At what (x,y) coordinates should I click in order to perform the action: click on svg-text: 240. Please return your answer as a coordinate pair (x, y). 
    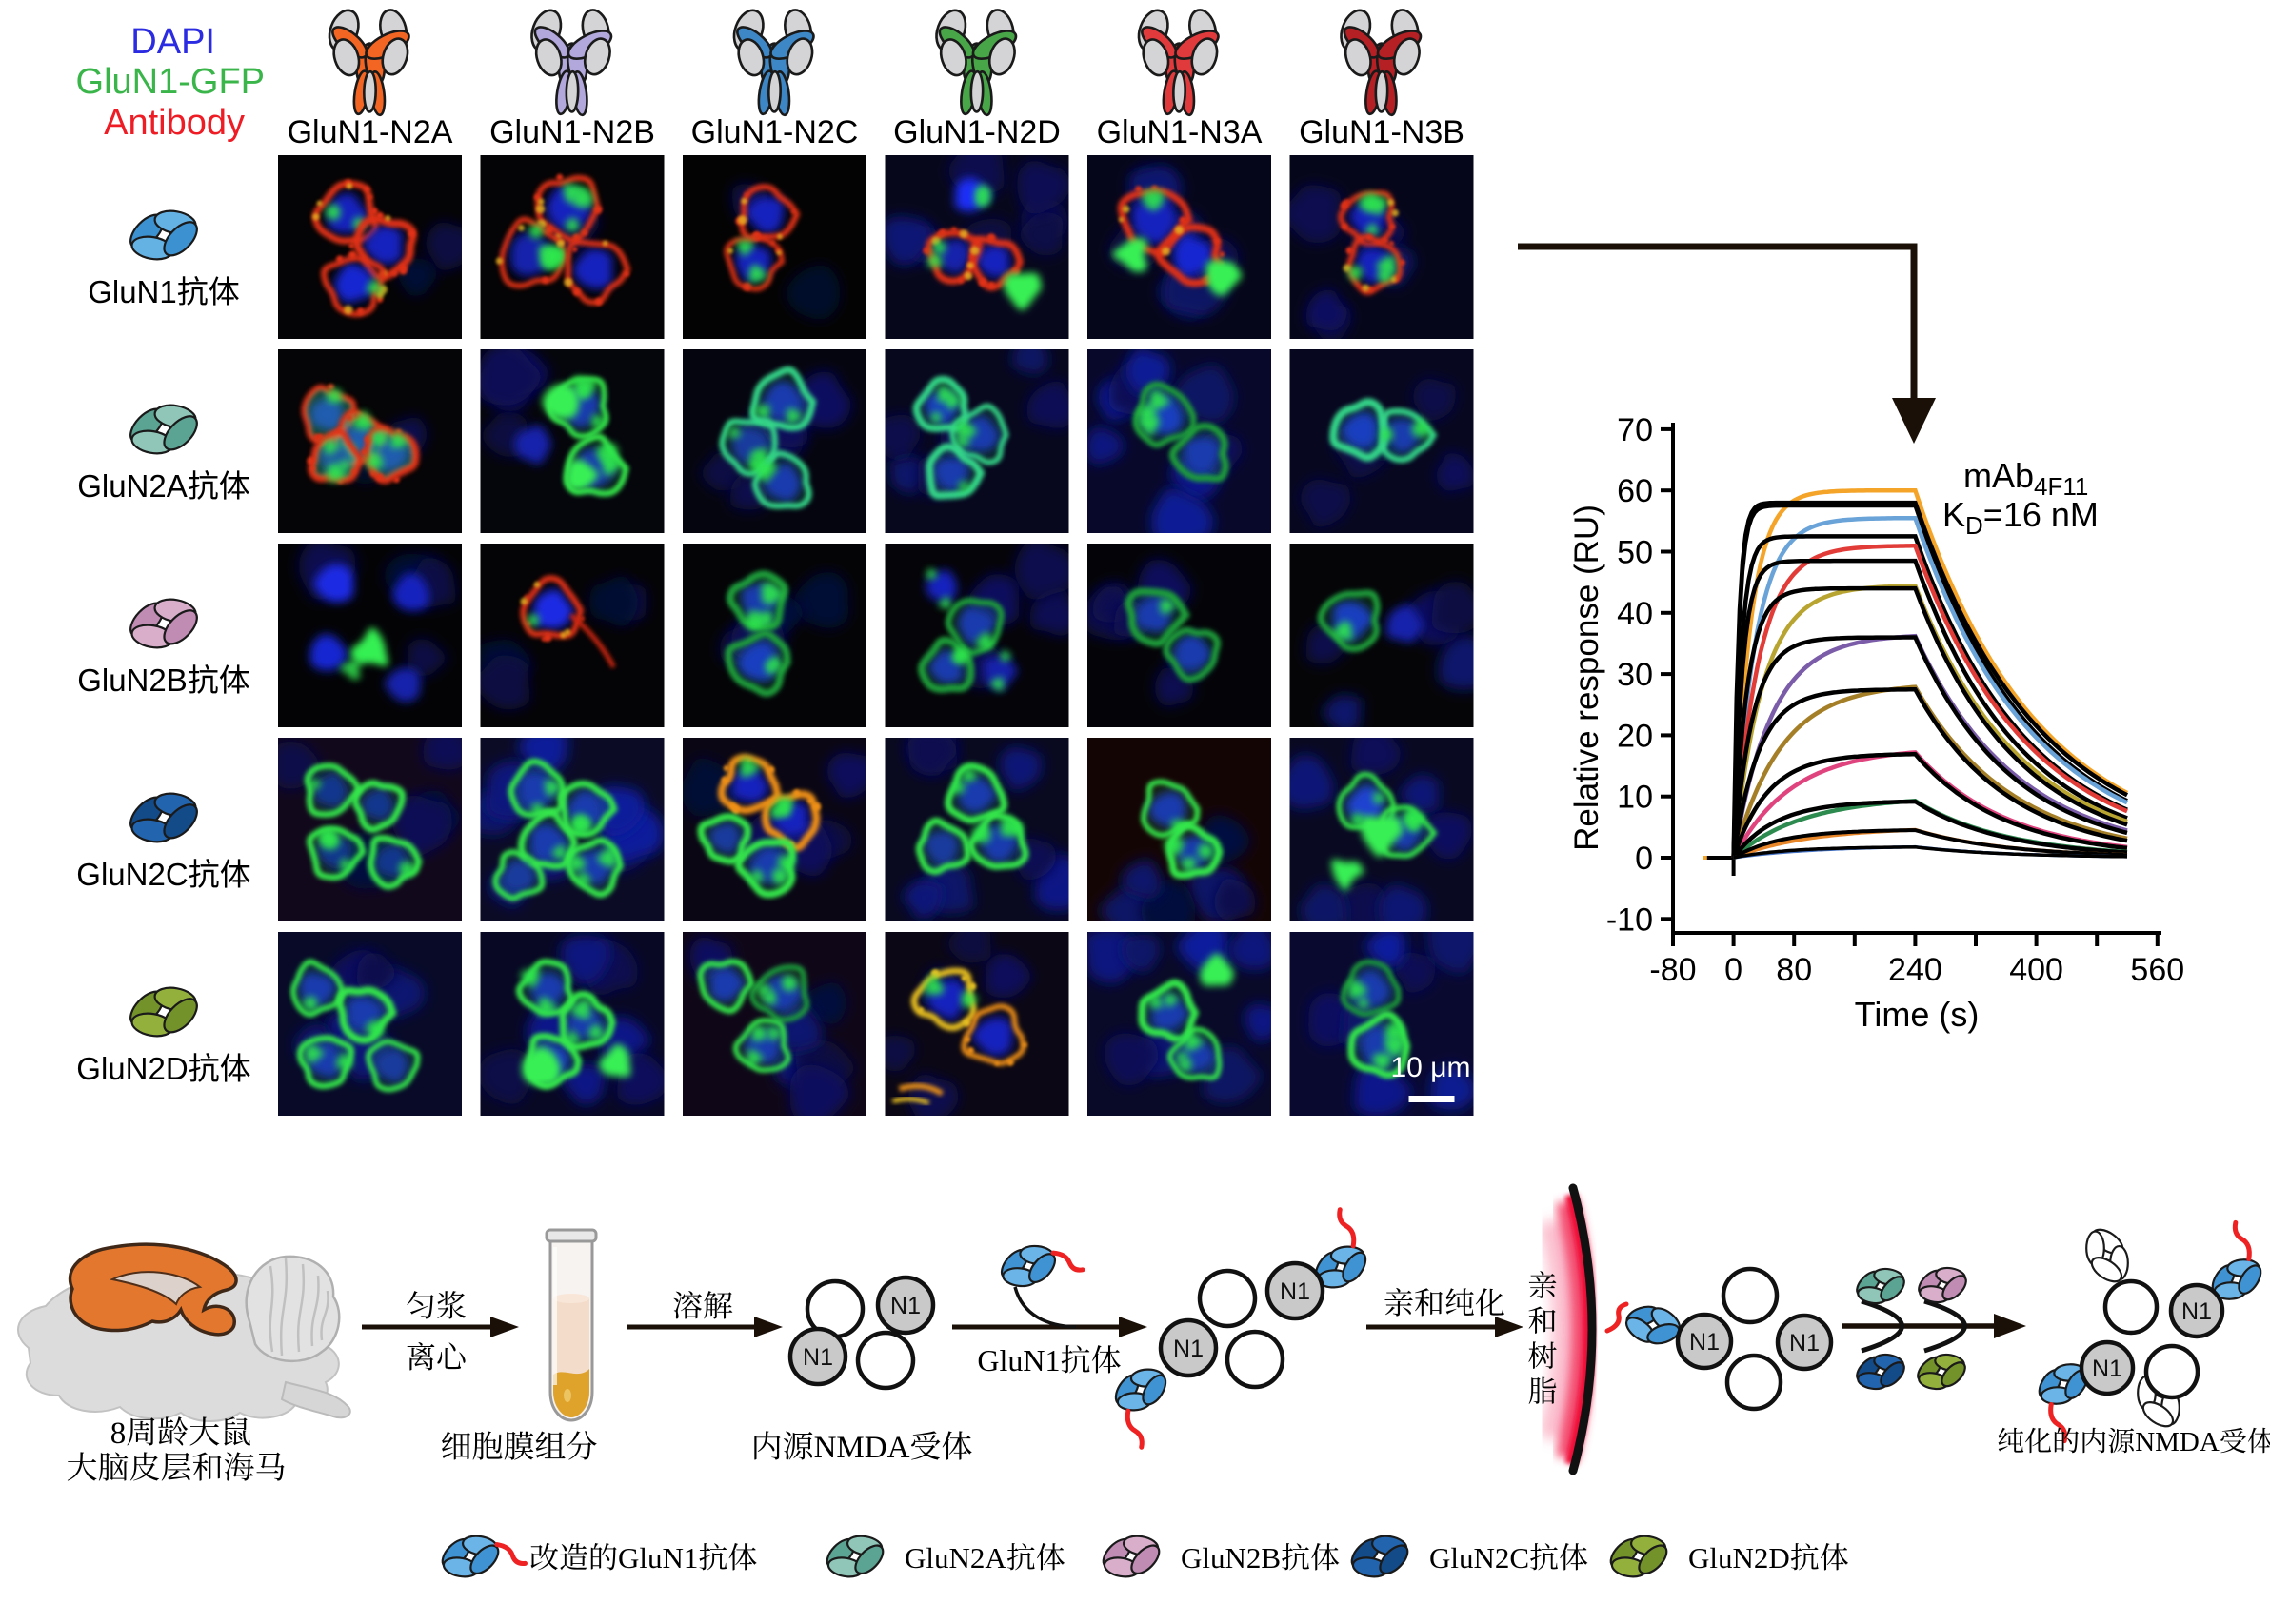
    Looking at the image, I should click on (1915, 970).